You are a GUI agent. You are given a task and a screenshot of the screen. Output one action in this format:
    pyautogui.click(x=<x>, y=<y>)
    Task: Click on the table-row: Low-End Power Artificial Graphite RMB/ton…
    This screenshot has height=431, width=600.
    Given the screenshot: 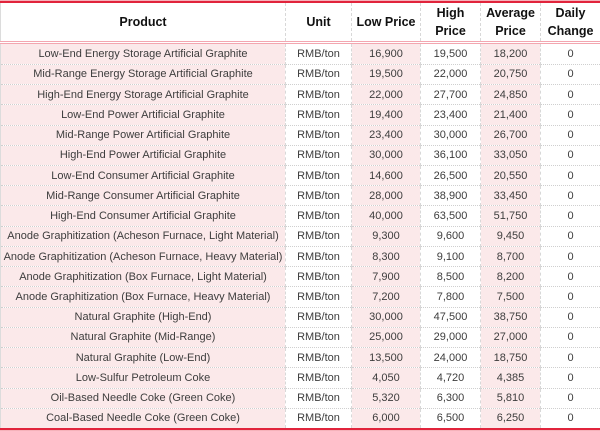 What is the action you would take?
    pyautogui.click(x=300, y=114)
    